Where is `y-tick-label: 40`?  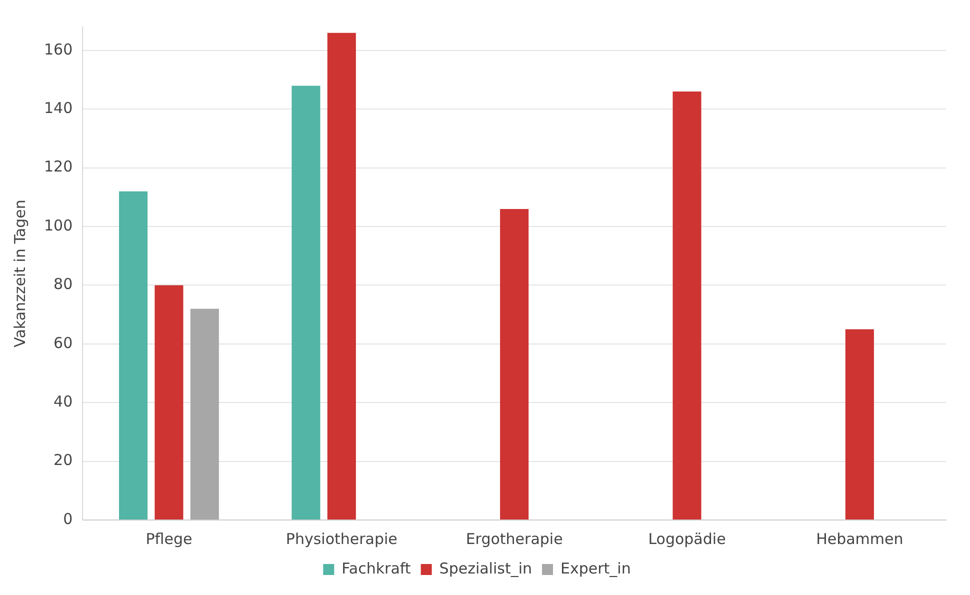 y-tick-label: 40 is located at coordinates (63, 401).